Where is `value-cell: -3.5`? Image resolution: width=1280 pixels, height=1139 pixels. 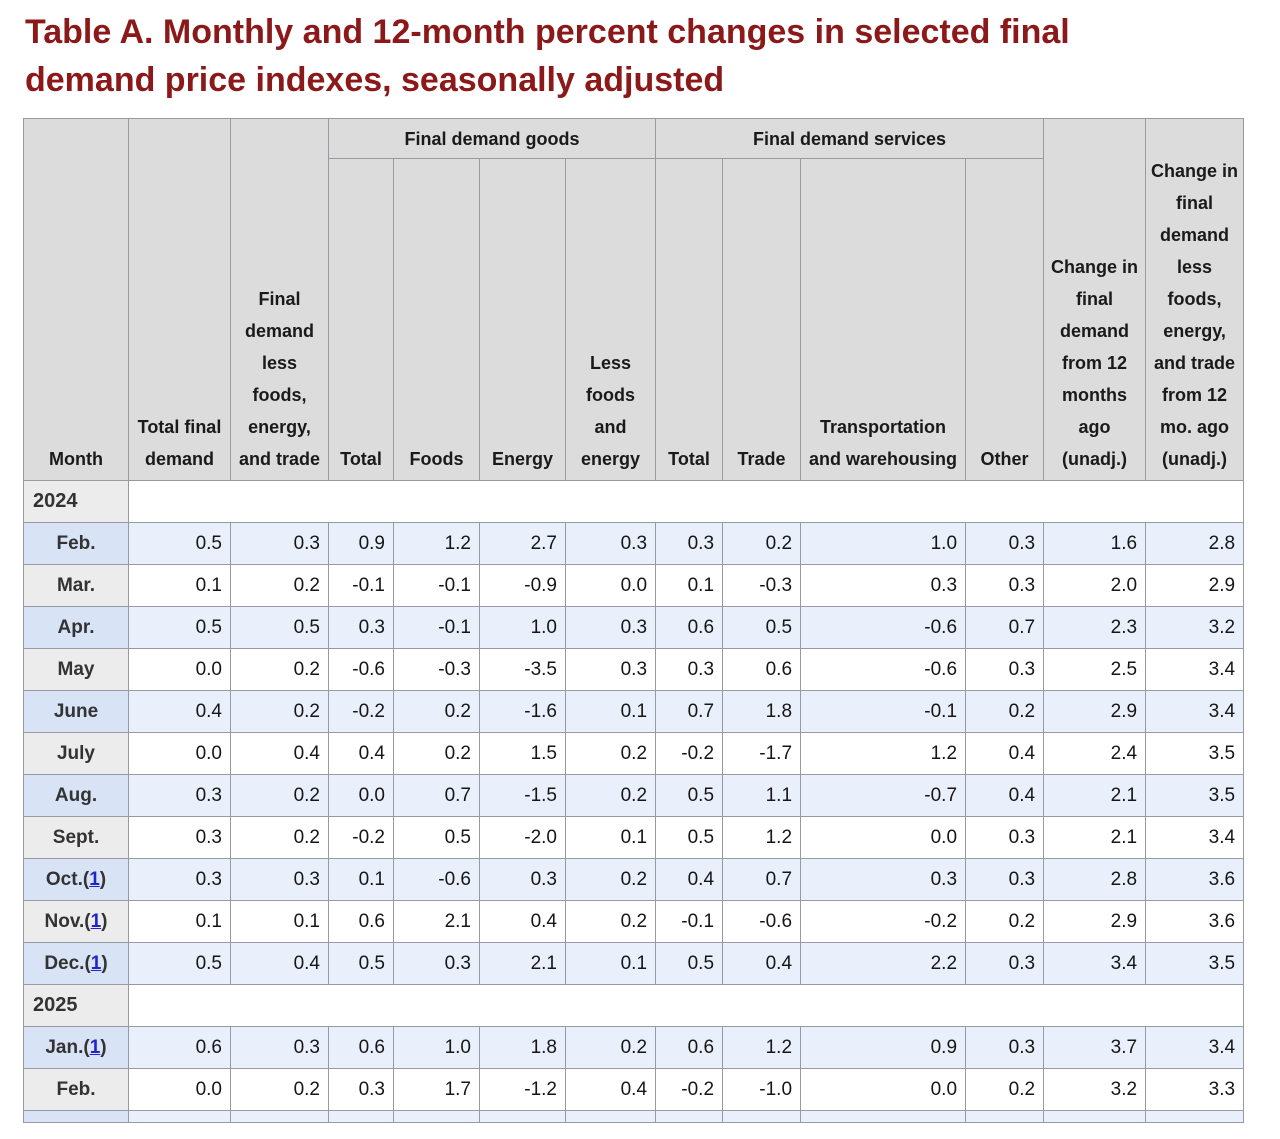 value-cell: -3.5 is located at coordinates (522, 669).